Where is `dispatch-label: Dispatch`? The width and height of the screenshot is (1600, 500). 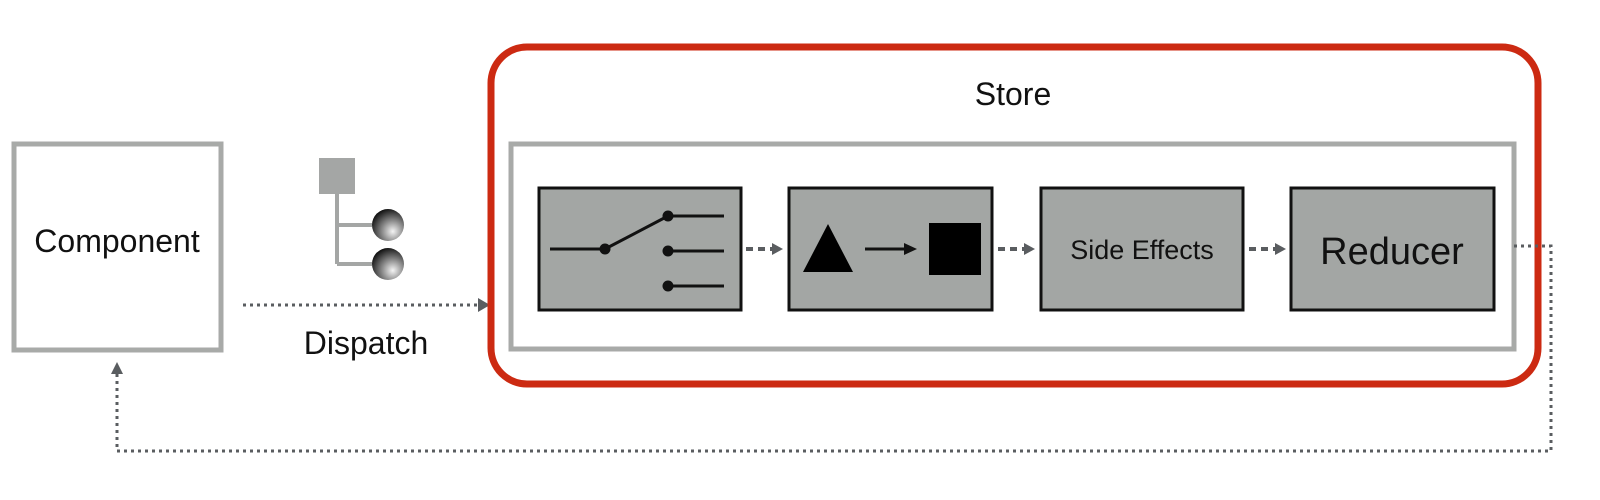 dispatch-label: Dispatch is located at coordinates (366, 343).